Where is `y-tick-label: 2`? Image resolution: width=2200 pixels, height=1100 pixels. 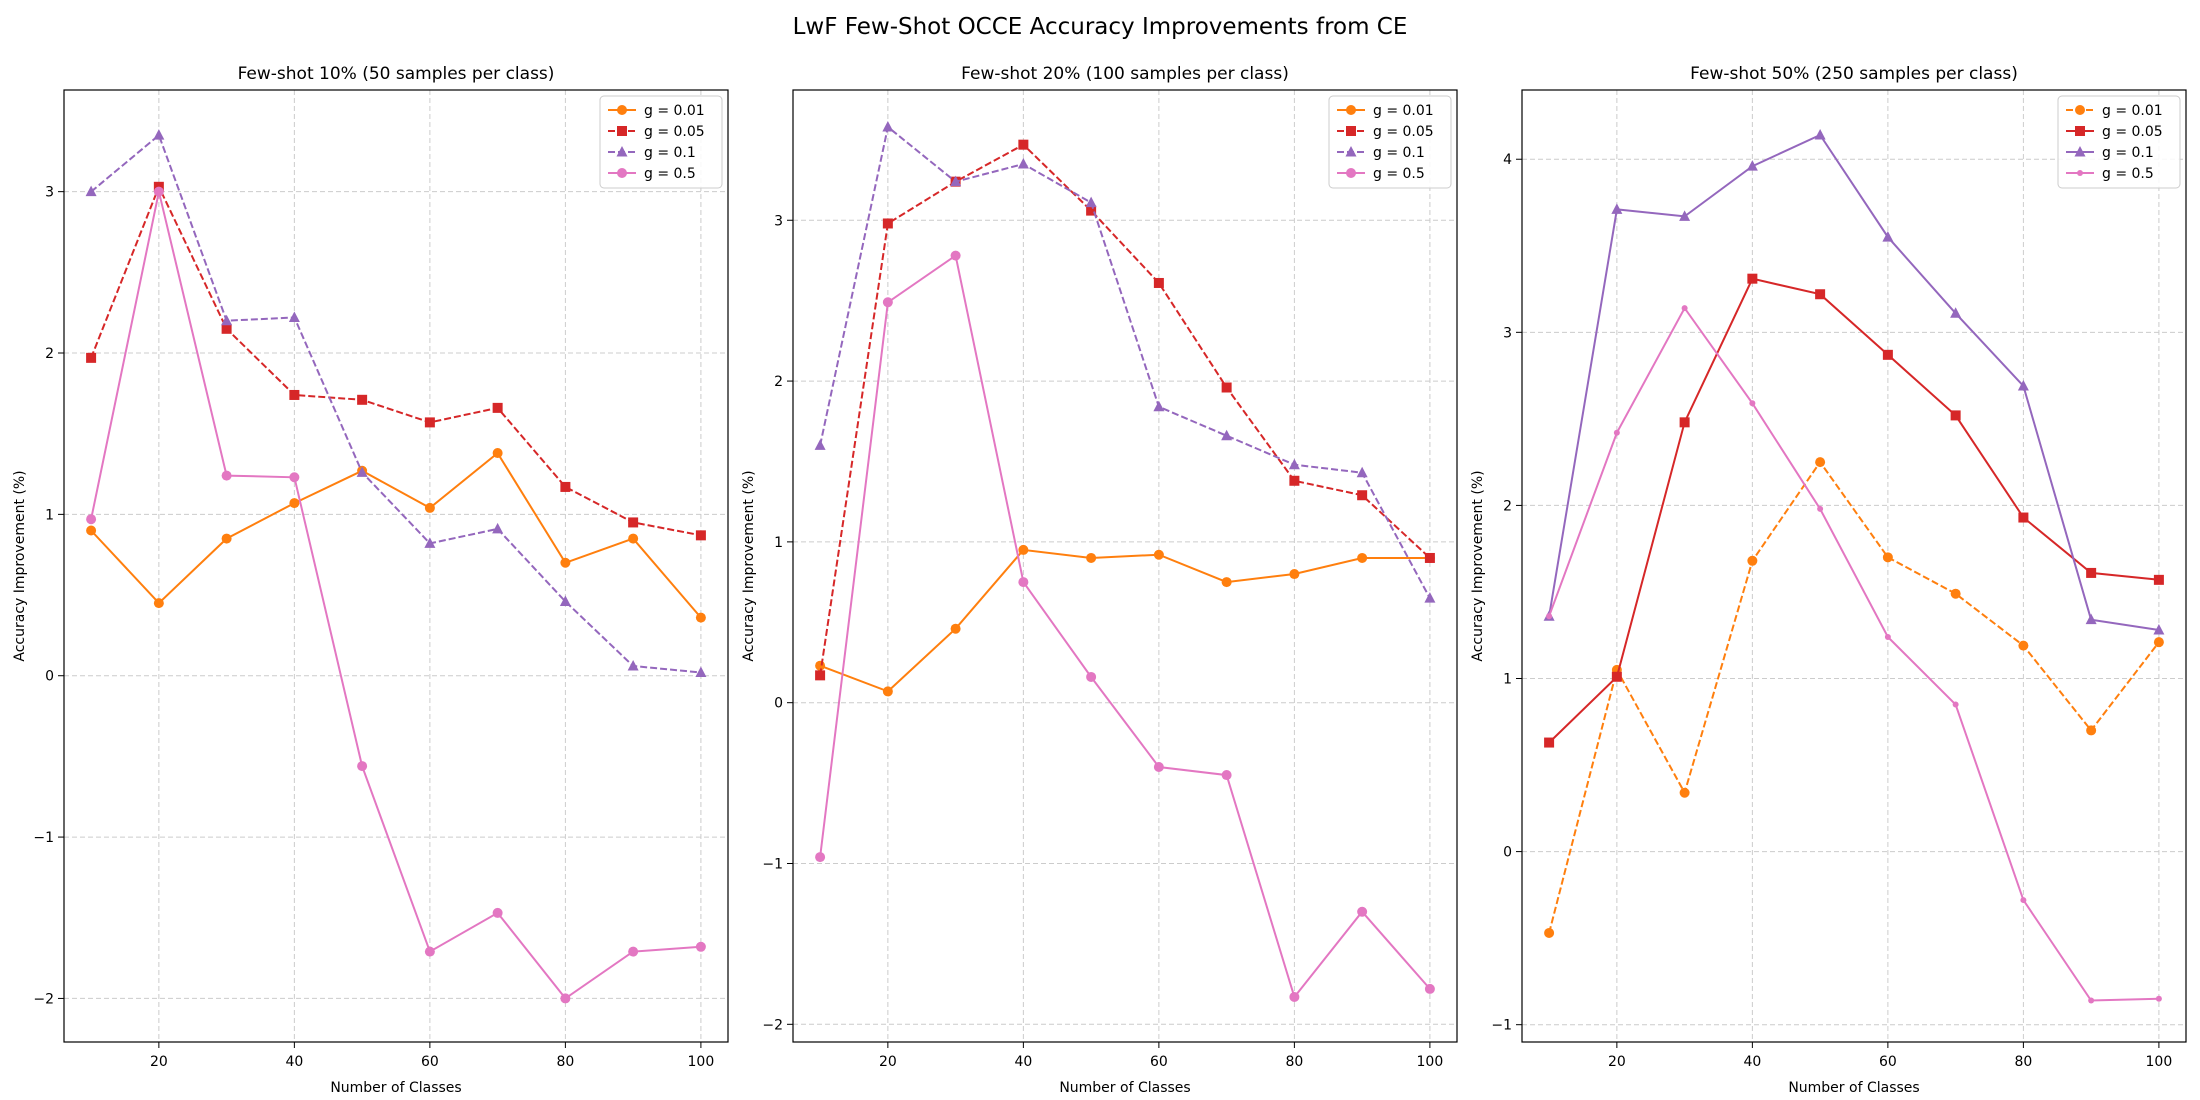
y-tick-label: 2 is located at coordinates (1507, 506).